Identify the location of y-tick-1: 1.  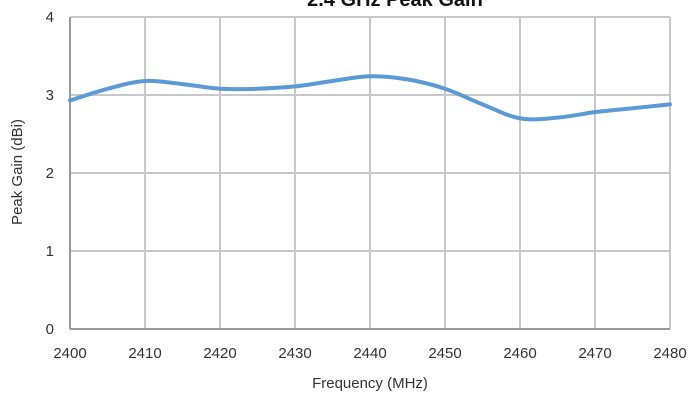
(50, 251).